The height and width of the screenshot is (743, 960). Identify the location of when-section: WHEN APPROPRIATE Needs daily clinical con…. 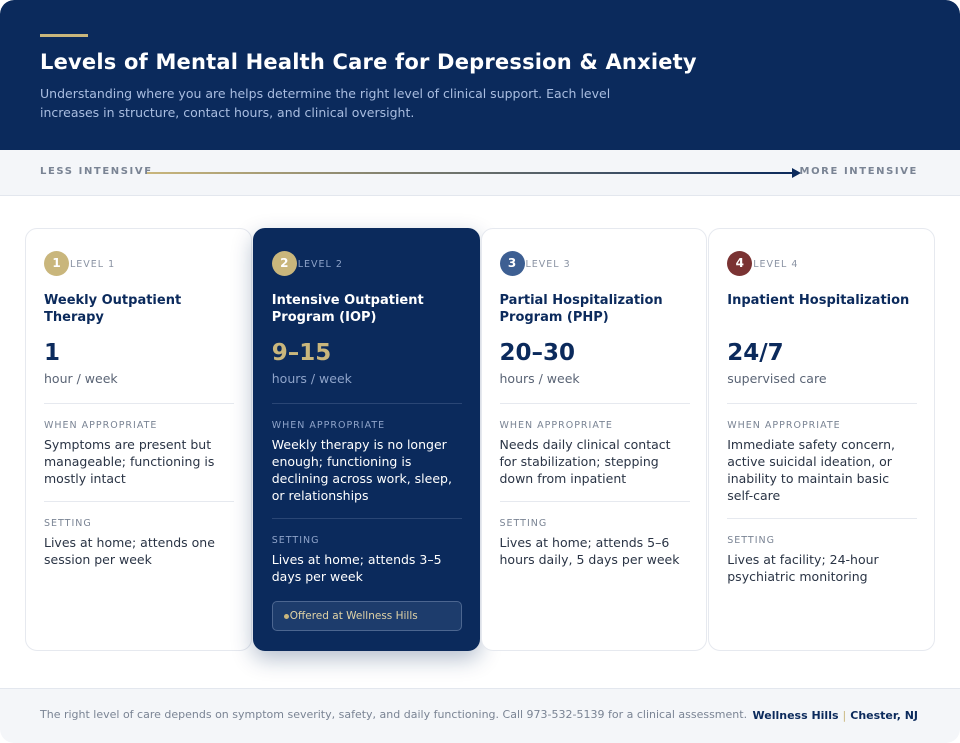
(594, 452).